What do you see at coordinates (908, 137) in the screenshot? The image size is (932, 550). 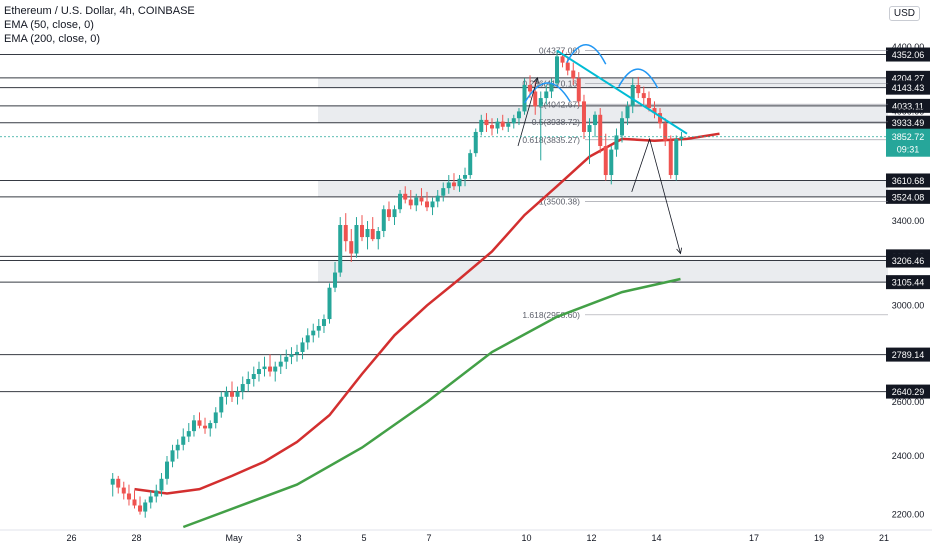 I see `current-price-label: 3852.72` at bounding box center [908, 137].